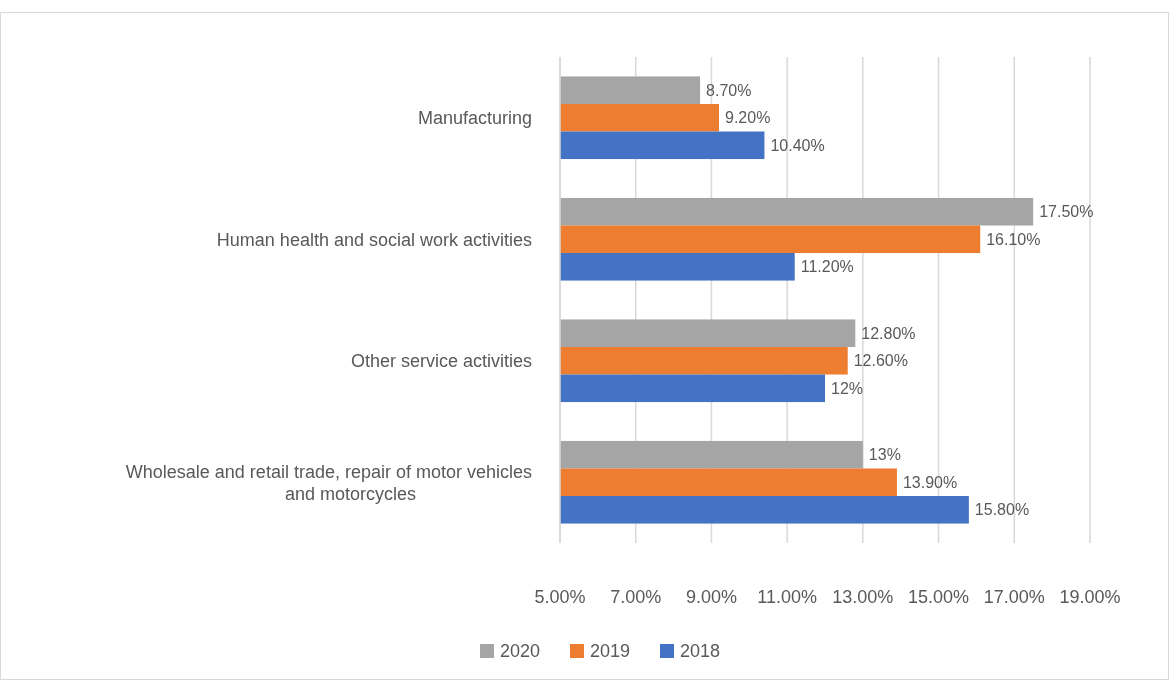 This screenshot has width=1169, height=680. I want to click on x-tick-label: 15.00%, so click(939, 597).